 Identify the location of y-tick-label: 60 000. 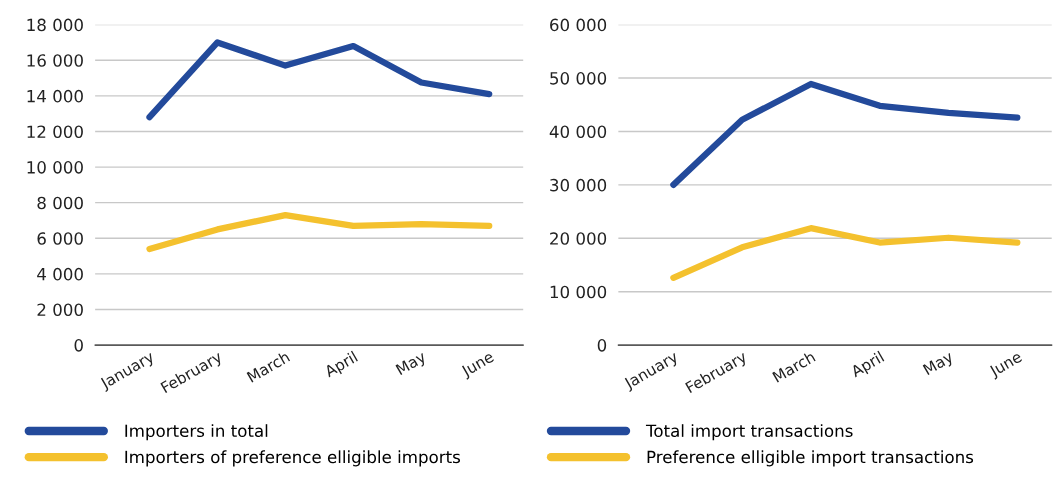
(578, 25).